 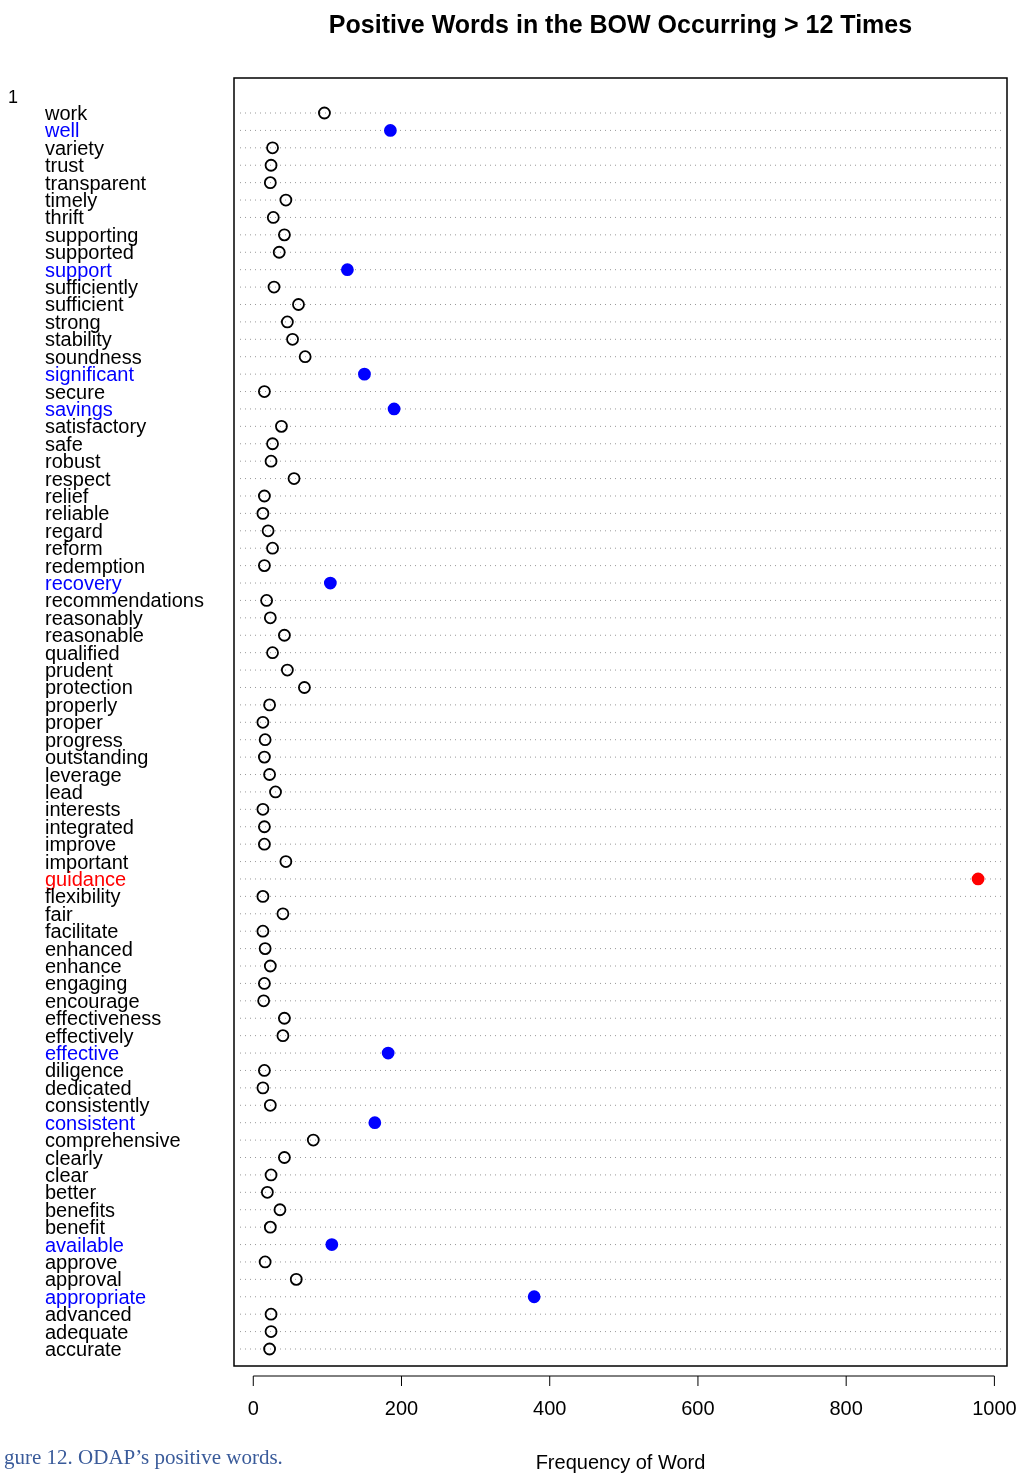 What do you see at coordinates (84, 1070) in the screenshot?
I see `y-tick-label: diligence` at bounding box center [84, 1070].